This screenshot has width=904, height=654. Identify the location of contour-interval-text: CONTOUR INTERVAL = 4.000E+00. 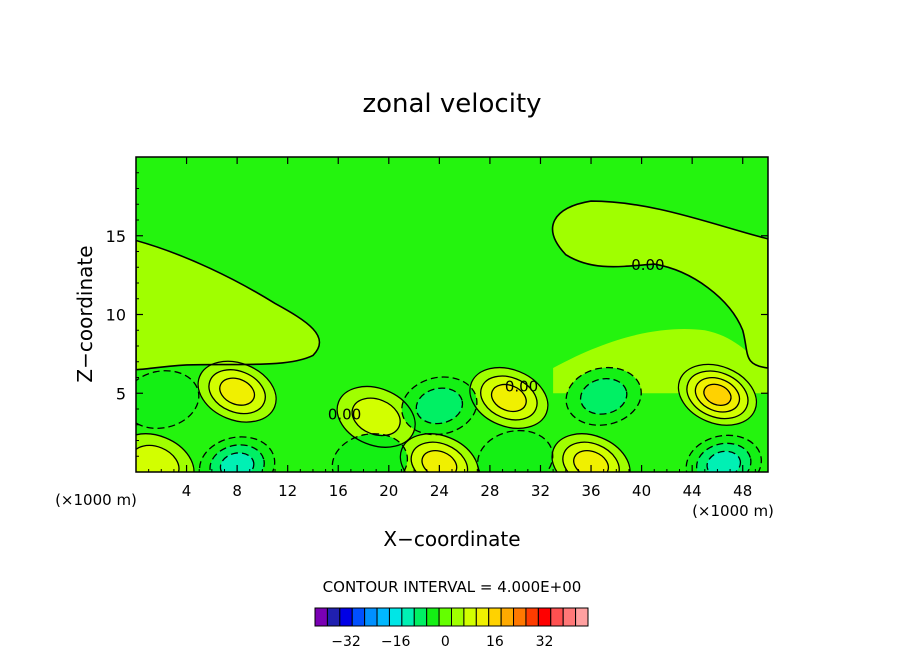
(452, 587).